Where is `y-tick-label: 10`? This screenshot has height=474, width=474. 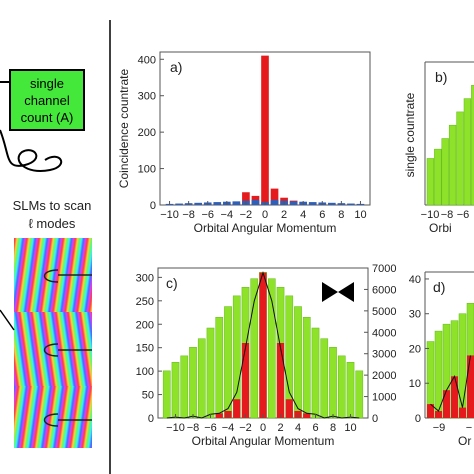
y-tick-label: 10 is located at coordinates (415, 384).